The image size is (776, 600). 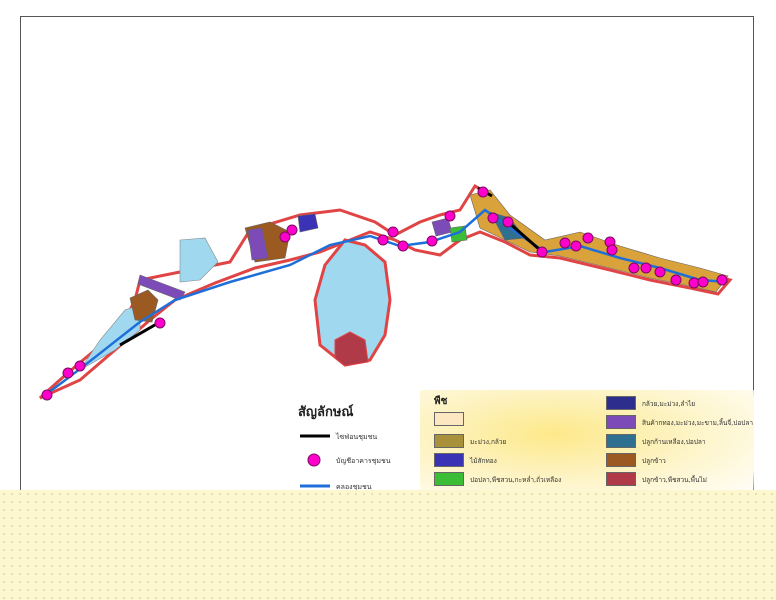 I want to click on swatch-label-5: กล้วย,มะม่วง,ลำไย, so click(x=669, y=404).